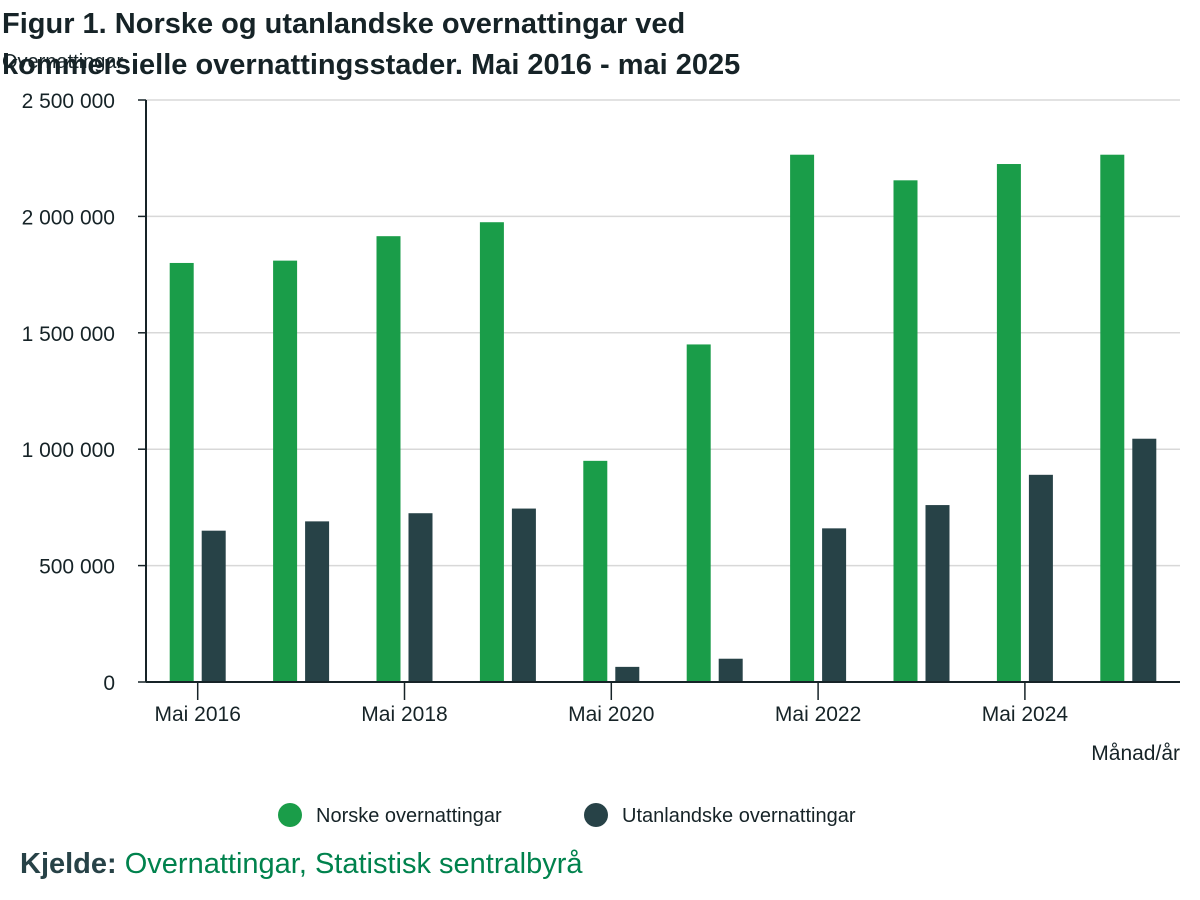  Describe the element at coordinates (317, 601) in the screenshot. I see `bar-utanlandske-2017` at that location.